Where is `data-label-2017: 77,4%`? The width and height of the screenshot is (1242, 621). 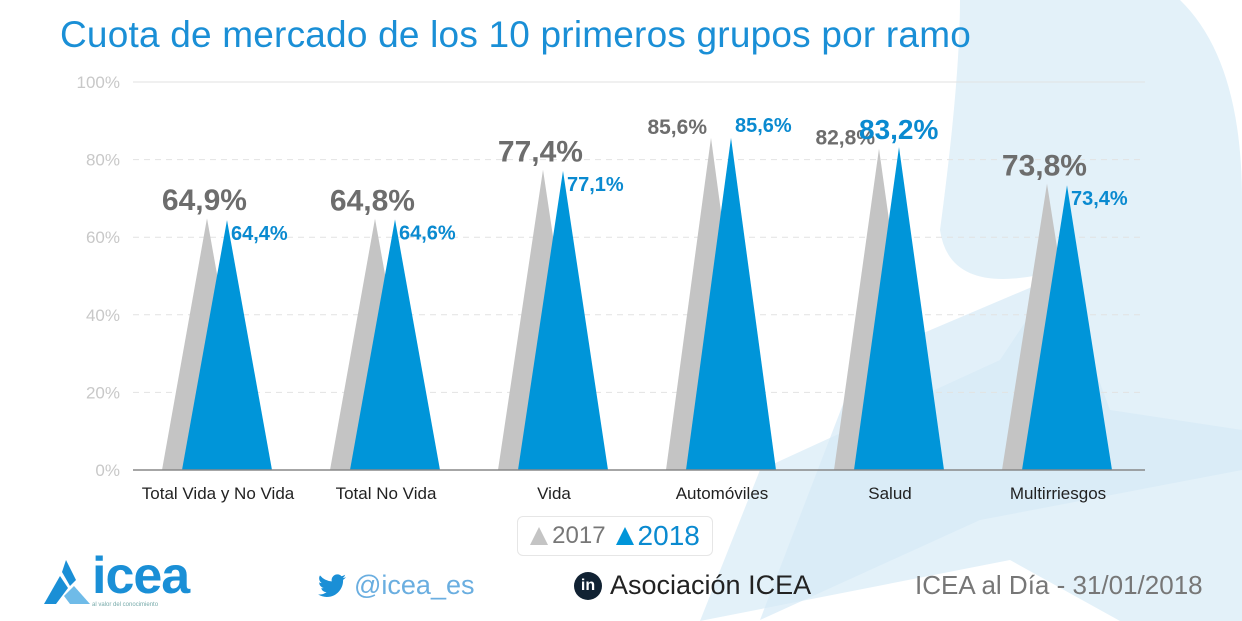 data-label-2017: 77,4% is located at coordinates (540, 152).